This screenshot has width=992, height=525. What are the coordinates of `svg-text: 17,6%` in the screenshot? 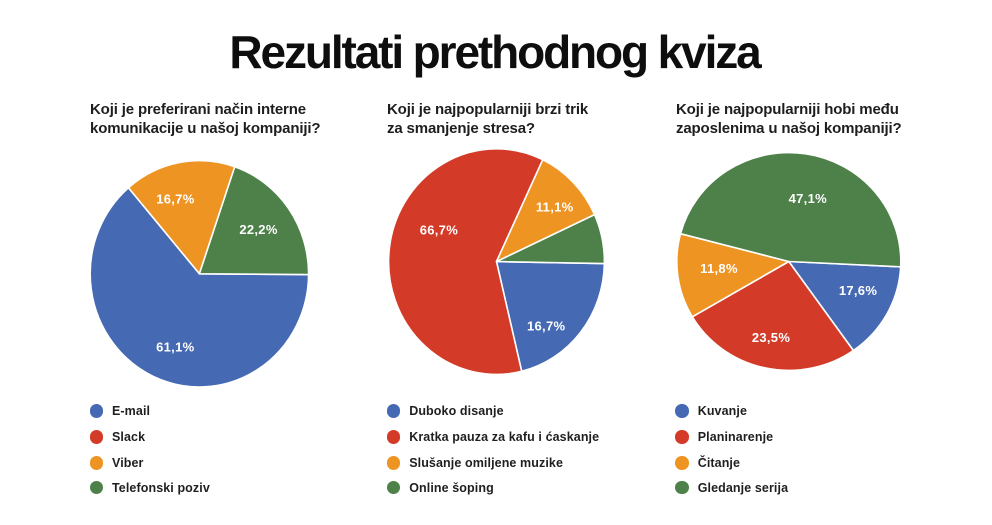 It's located at (858, 290).